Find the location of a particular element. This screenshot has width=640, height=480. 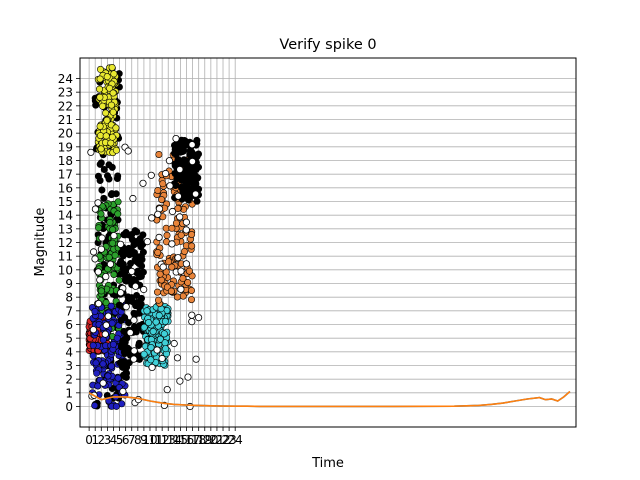

x-tick-label: 22 is located at coordinates (222, 440).